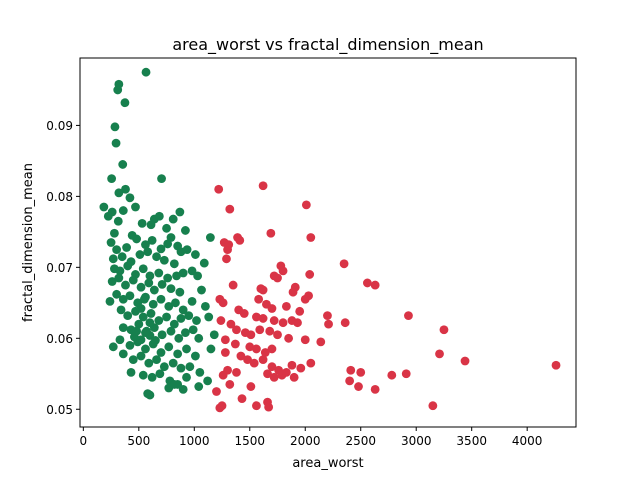 This screenshot has height=480, width=640. I want to click on y-tick-label: 0.09, so click(59, 126).